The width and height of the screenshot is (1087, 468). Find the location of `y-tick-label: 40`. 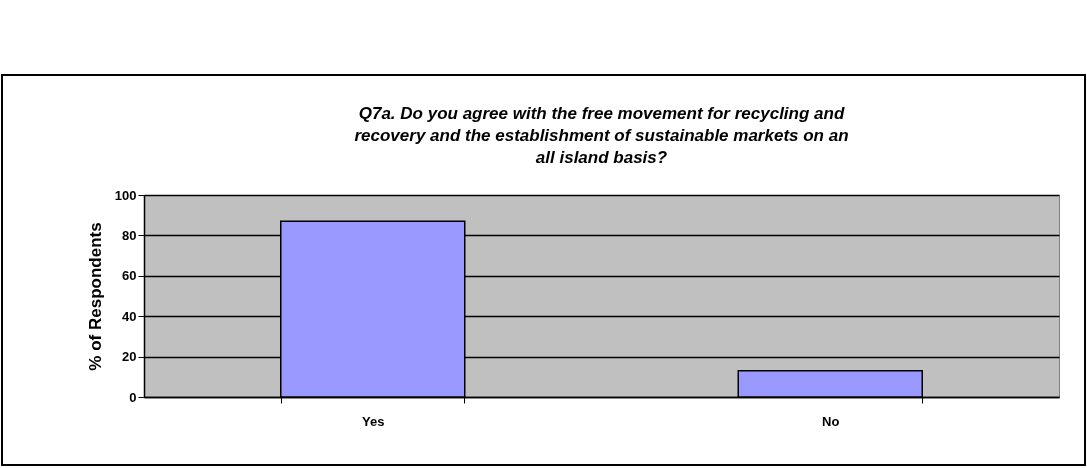

y-tick-label: 40 is located at coordinates (129, 316).